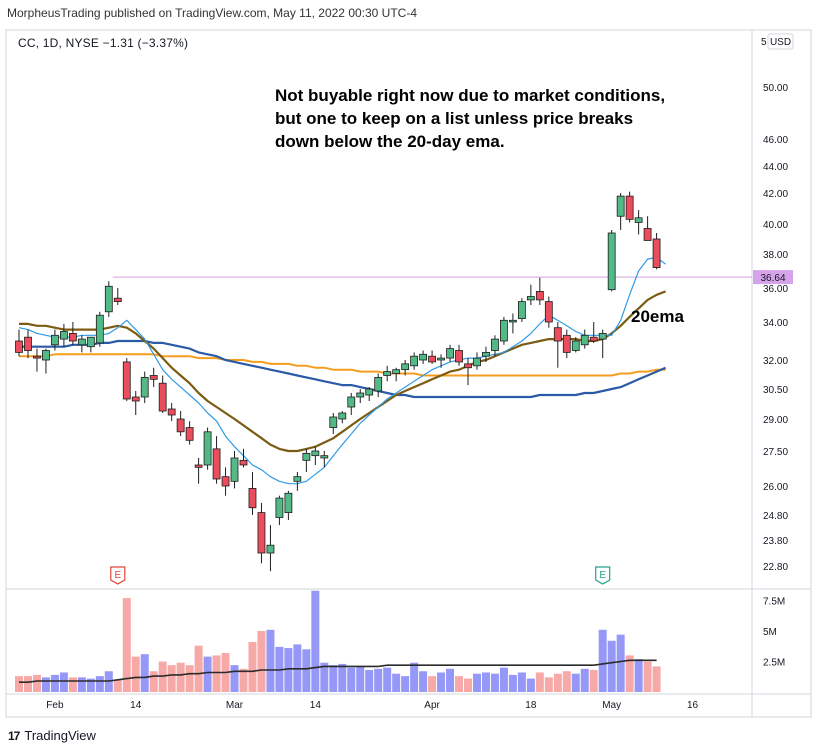  Describe the element at coordinates (693, 705) in the screenshot. I see `time-tick-label: 16` at that location.